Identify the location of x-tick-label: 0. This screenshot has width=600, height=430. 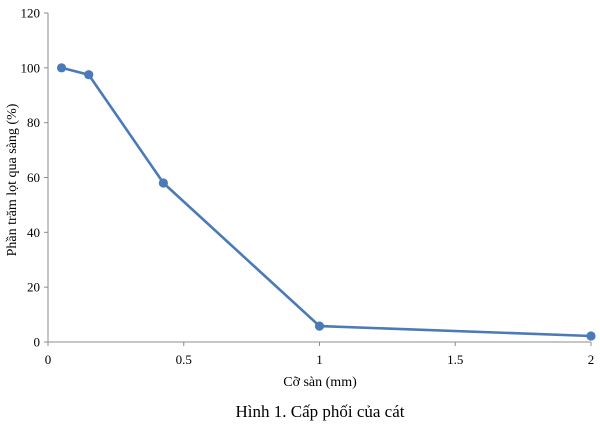
(48, 359).